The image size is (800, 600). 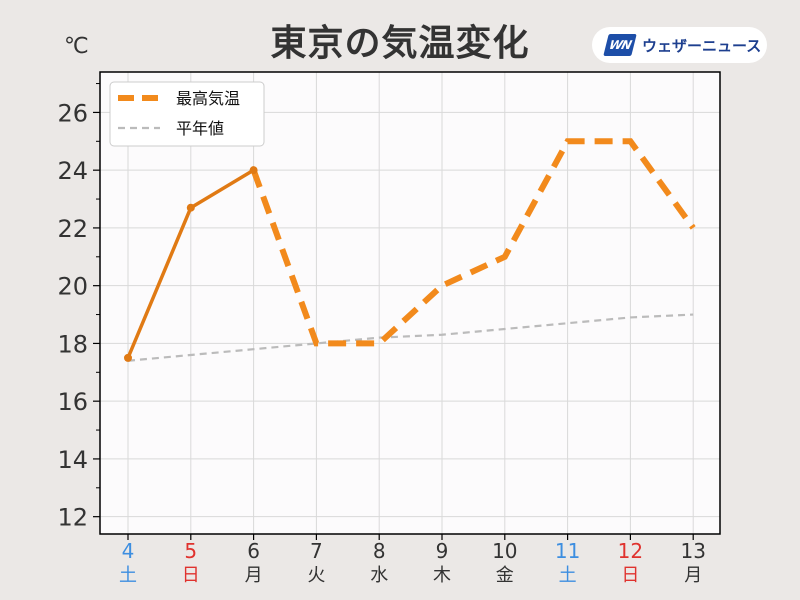 I want to click on chart-title: 東京の気温変化, so click(x=400, y=43).